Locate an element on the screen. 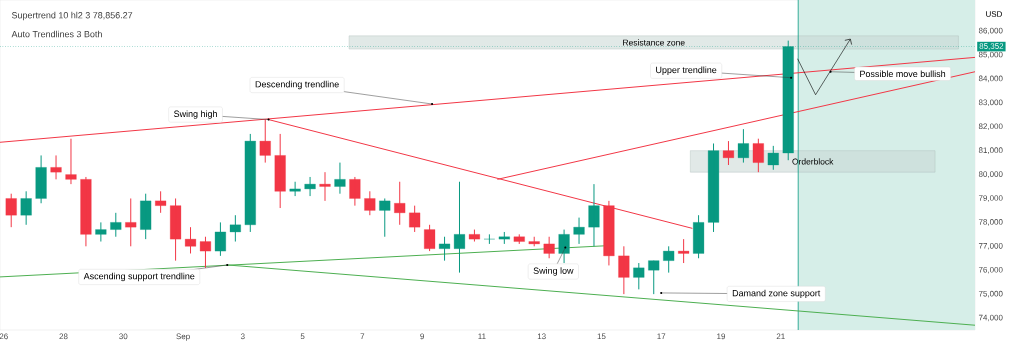 The width and height of the screenshot is (1024, 349). annotation: Ascending support trendline is located at coordinates (139, 277).